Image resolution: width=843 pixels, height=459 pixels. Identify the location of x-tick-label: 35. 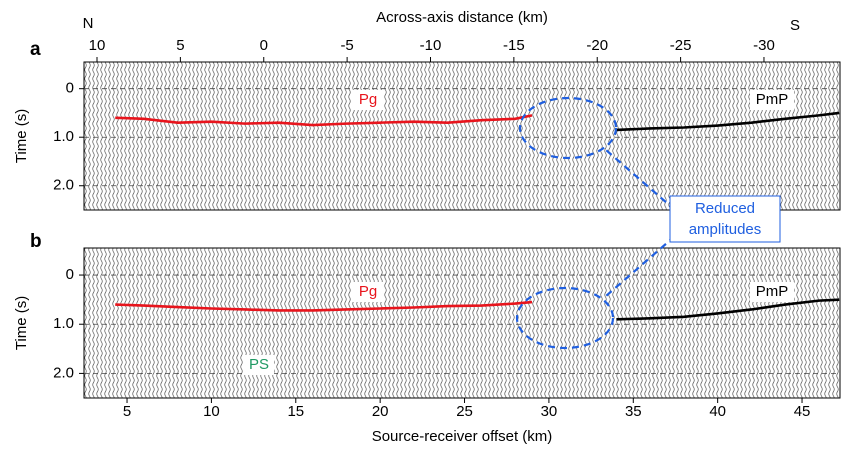
(633, 411).